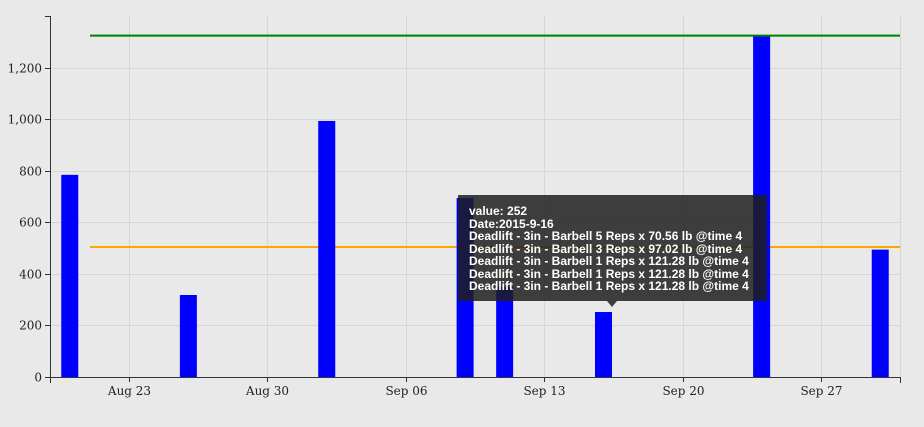 The image size is (924, 427). I want to click on y-tick-label: 400, so click(30, 275).